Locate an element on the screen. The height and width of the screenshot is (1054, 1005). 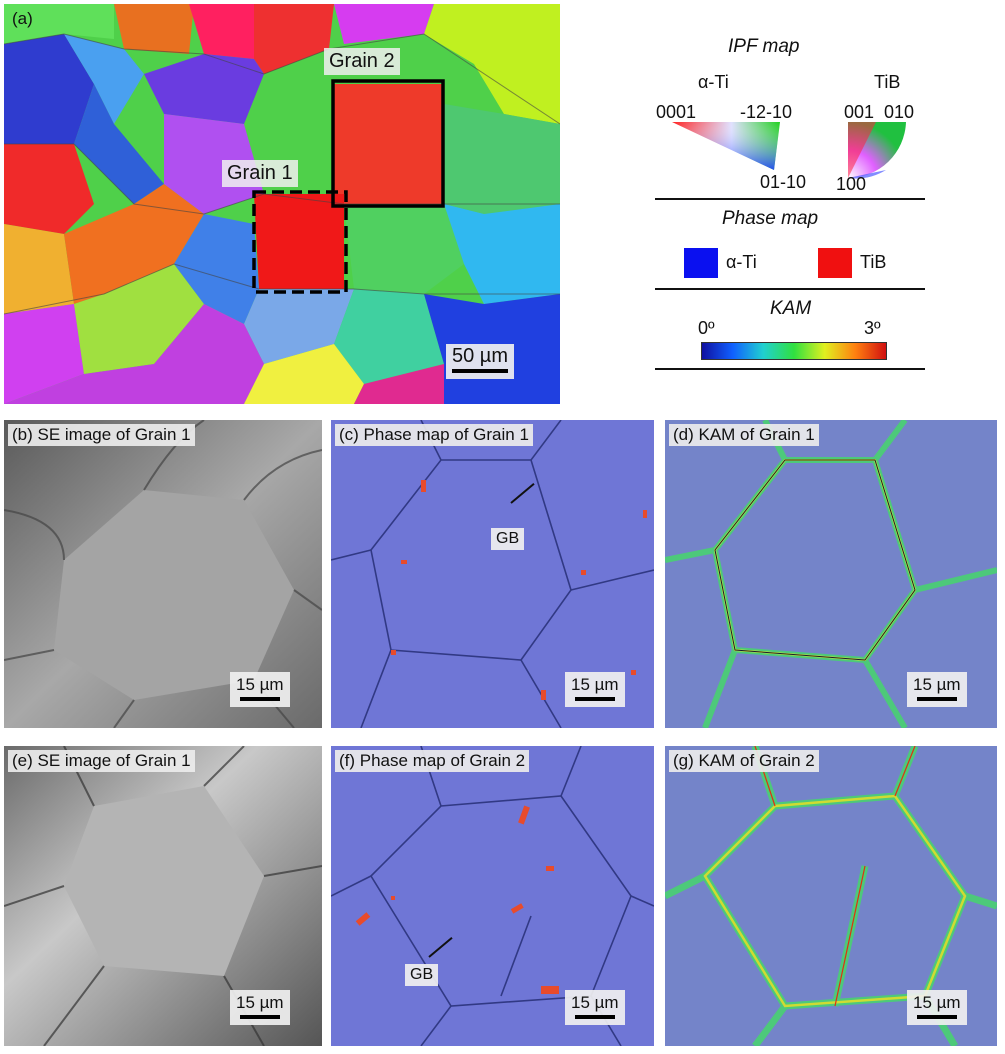
panel-g-scale-bar: 15 µm is located at coordinates (937, 1007).